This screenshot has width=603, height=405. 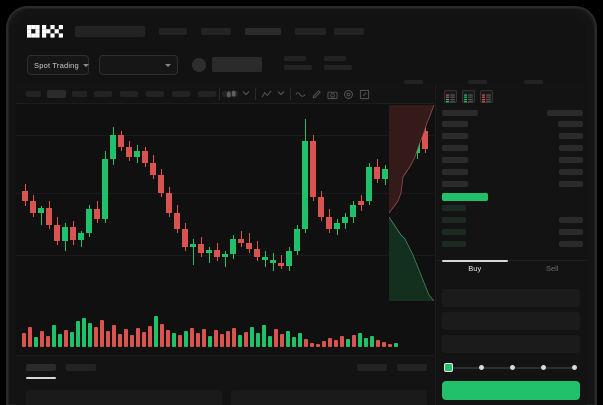 What do you see at coordinates (58, 65) in the screenshot?
I see `market-type-selector: Spot Trading` at bounding box center [58, 65].